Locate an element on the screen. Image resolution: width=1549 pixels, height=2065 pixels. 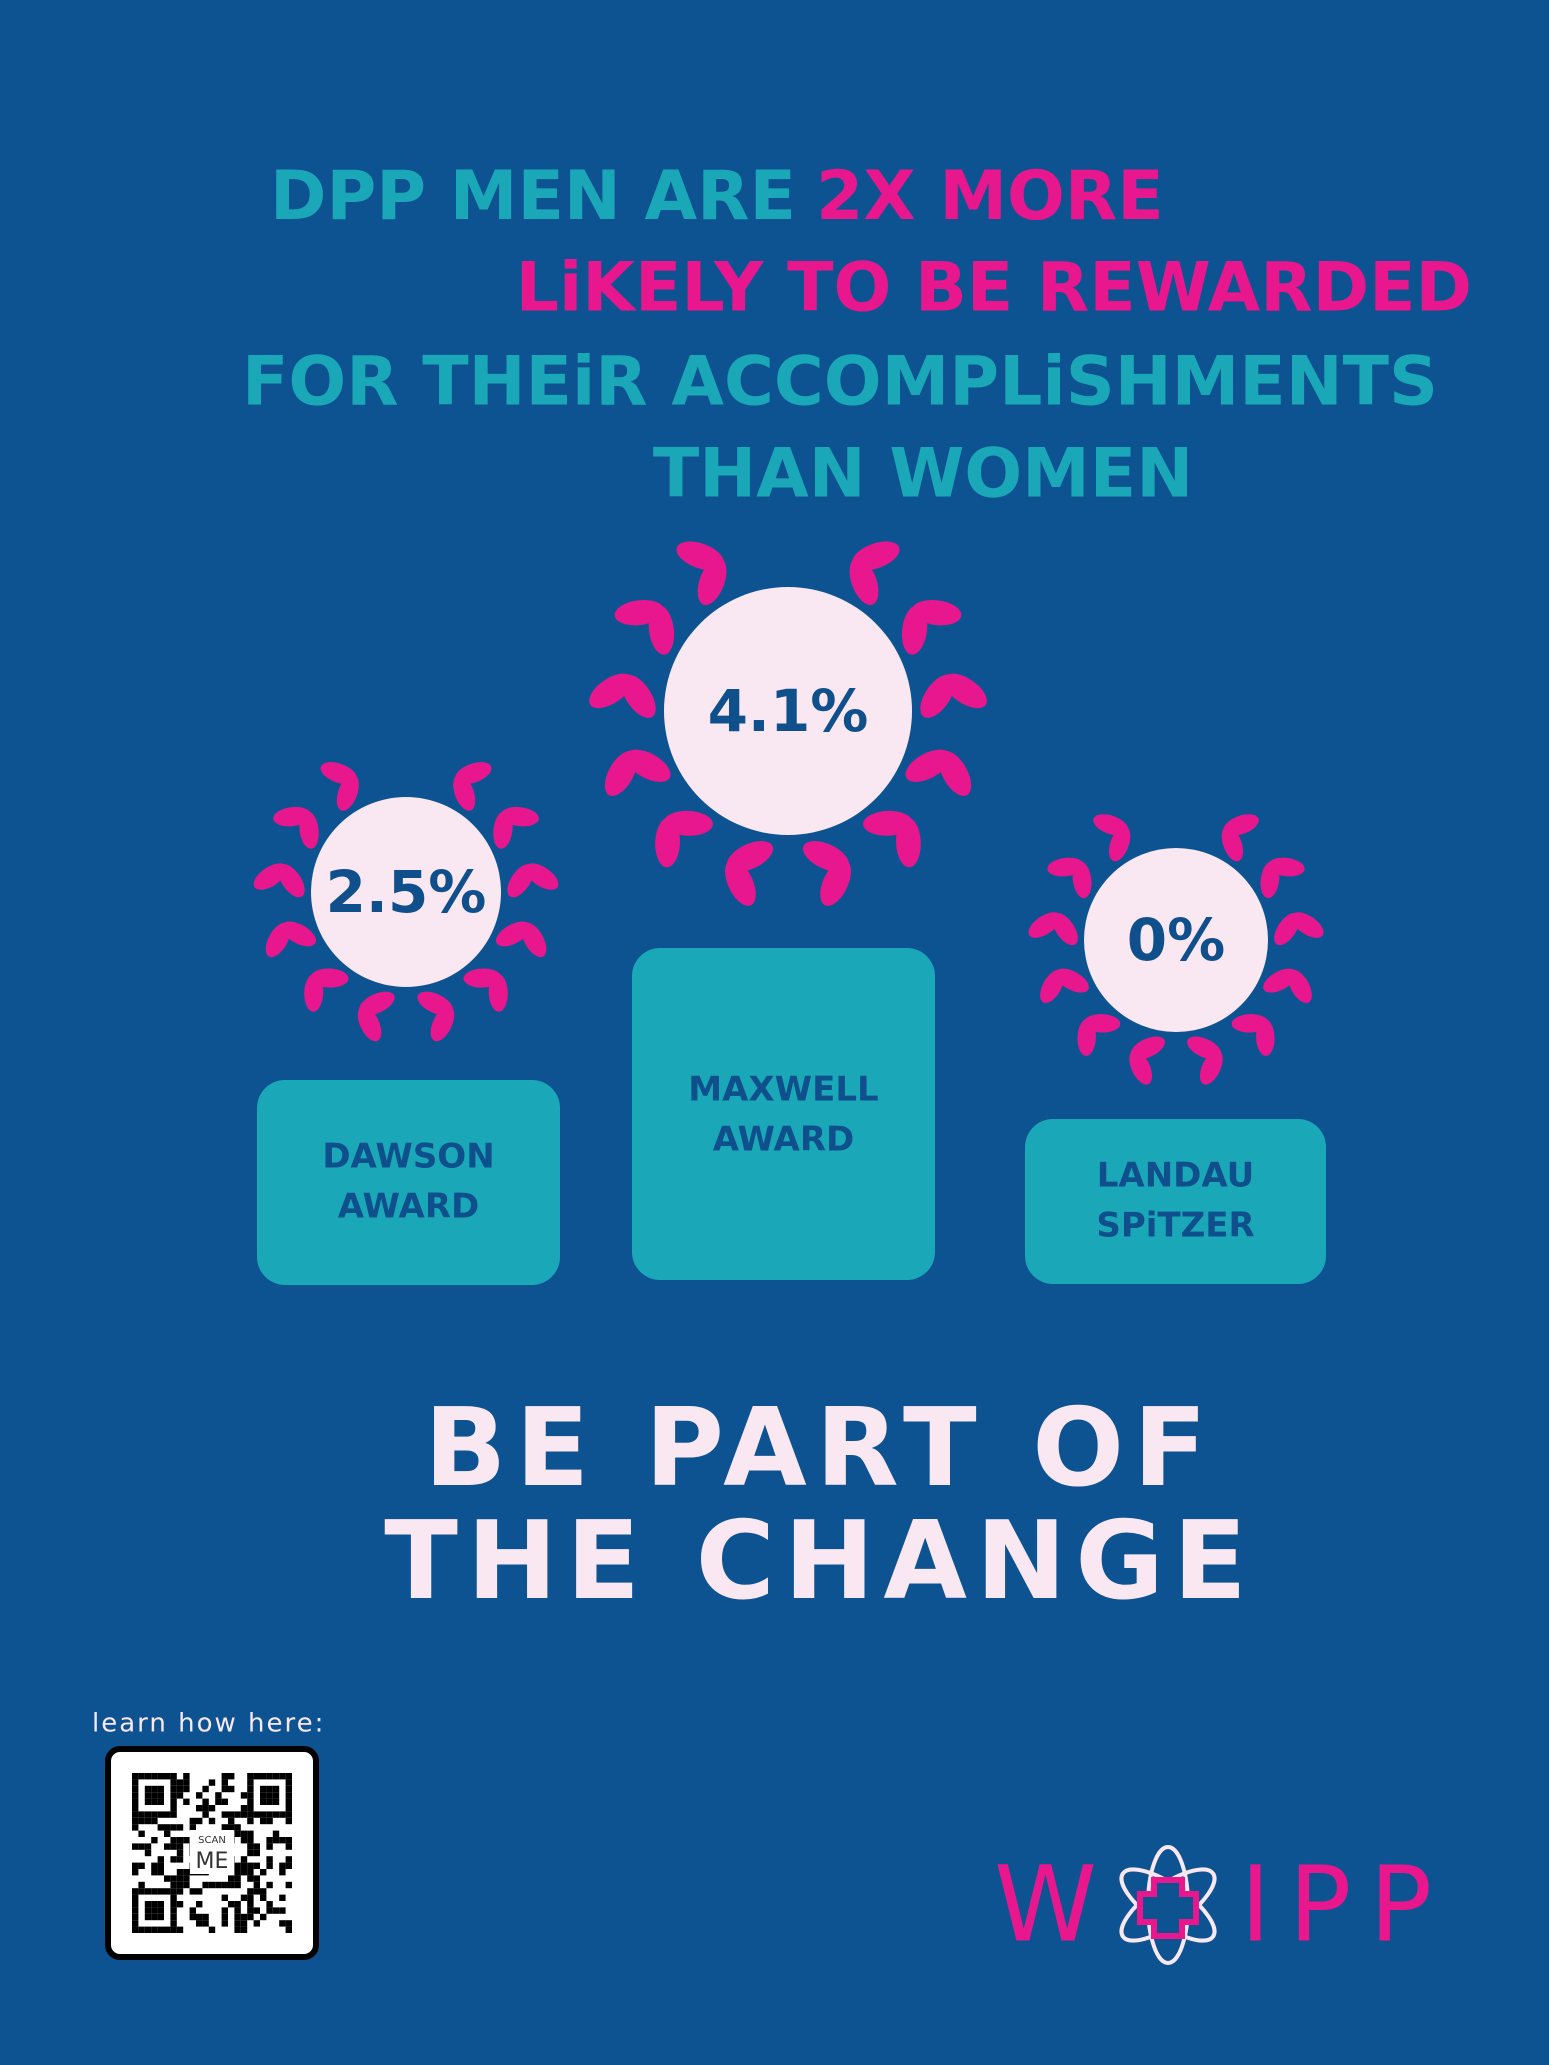
qr-code is located at coordinates (212, 1853).